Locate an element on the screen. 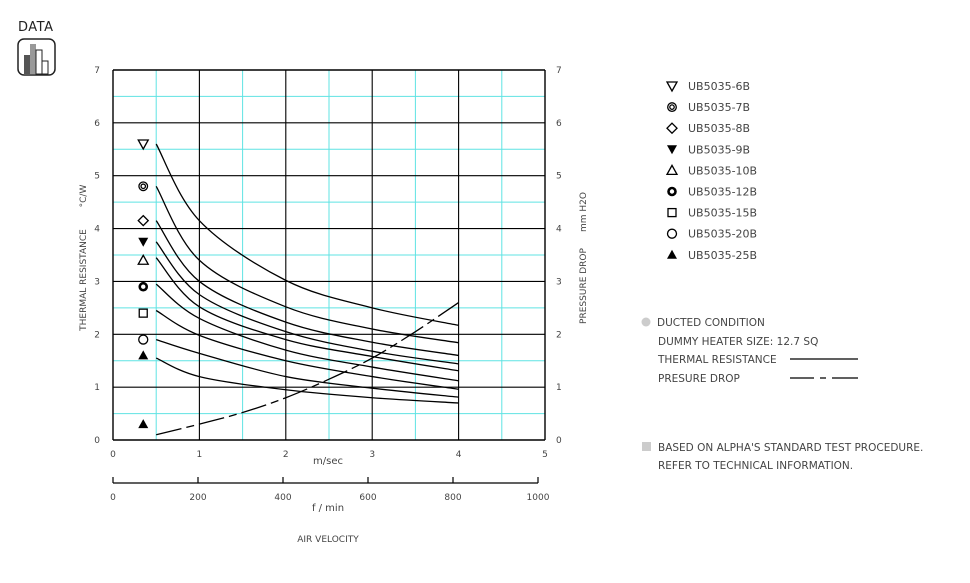 The height and width of the screenshot is (583, 970). thermal-curve-ub5035-6b is located at coordinates (307, 234).